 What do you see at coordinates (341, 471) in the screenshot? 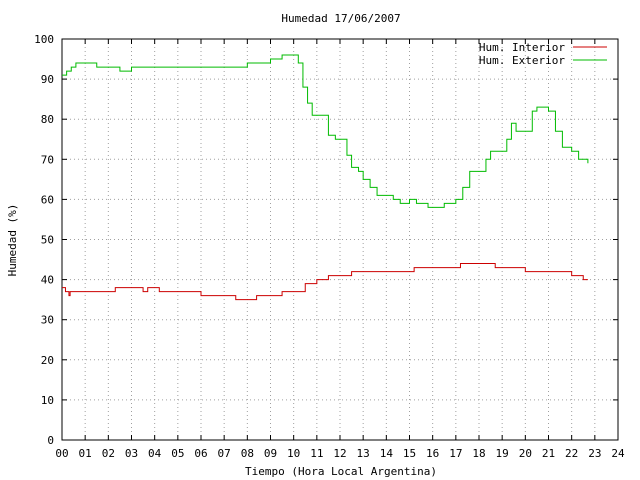
I see `x-axis-label: Tiempo (Hora Local Argentina)` at bounding box center [341, 471].